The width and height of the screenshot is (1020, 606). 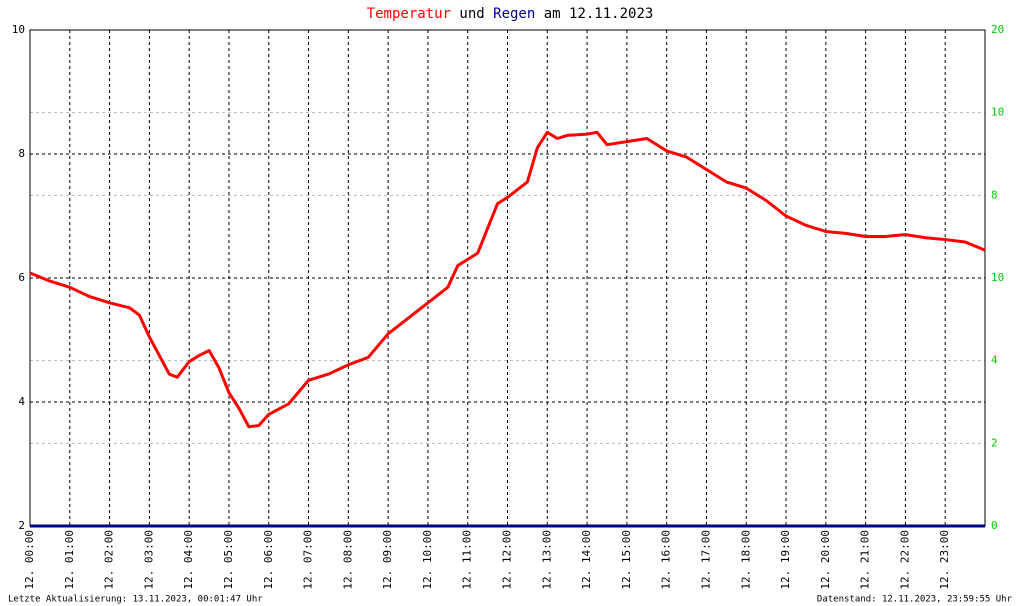 What do you see at coordinates (21, 277) in the screenshot?
I see `y-tick-label: 6` at bounding box center [21, 277].